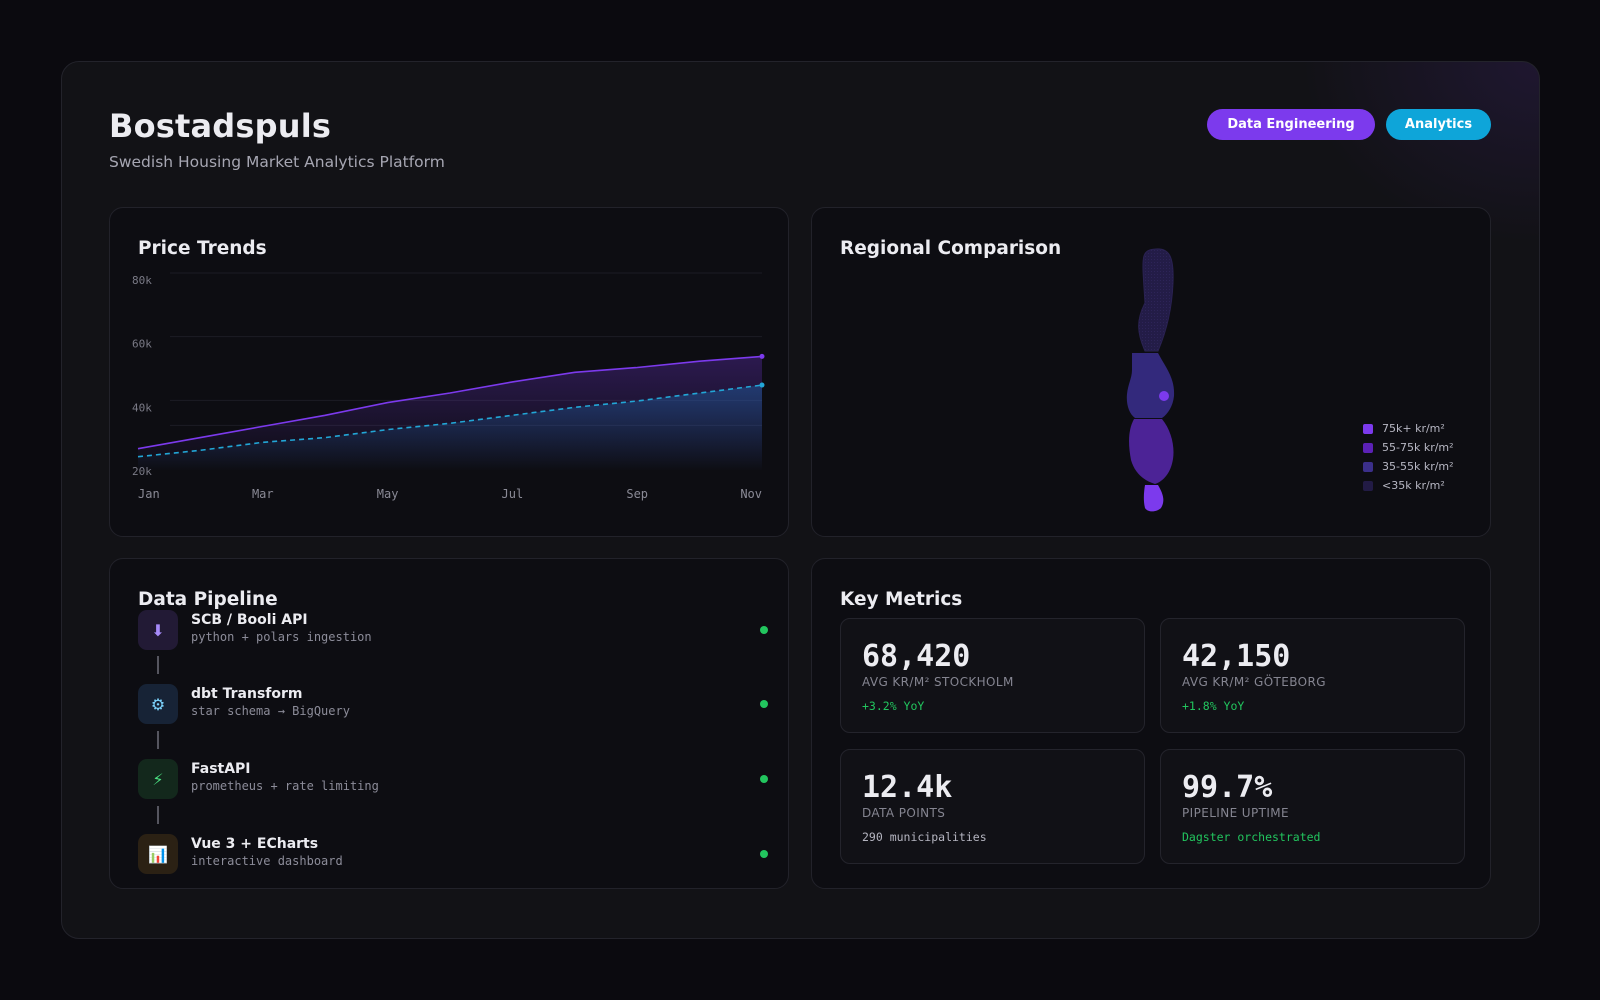 Image resolution: width=1600 pixels, height=1000 pixels. I want to click on y-tick-label: 80k, so click(142, 280).